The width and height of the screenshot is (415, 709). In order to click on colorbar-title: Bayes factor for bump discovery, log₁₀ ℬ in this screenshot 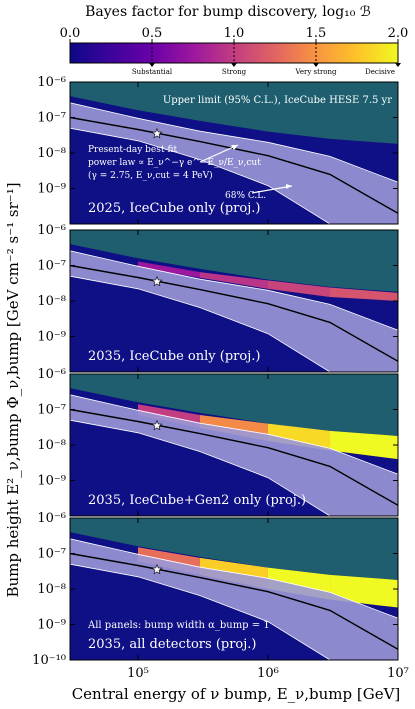, I will do `click(228, 12)`.